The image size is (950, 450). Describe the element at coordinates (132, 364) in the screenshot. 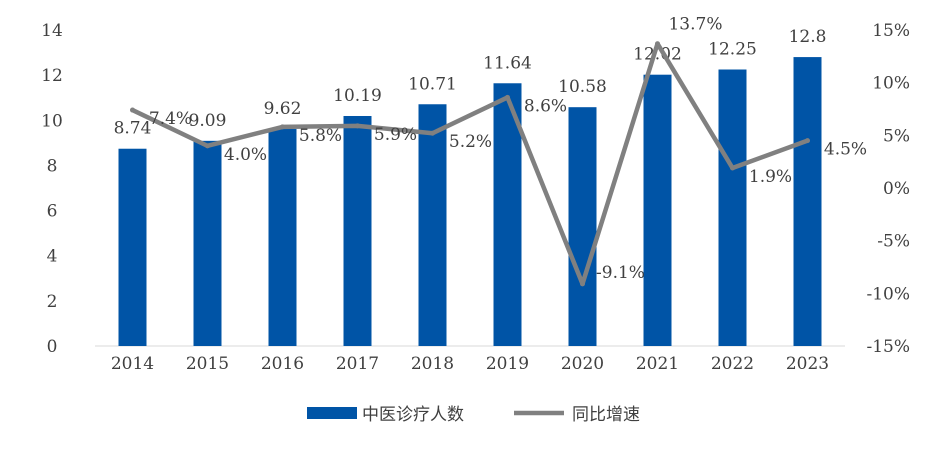

I see `x-tick-label: 2014` at that location.